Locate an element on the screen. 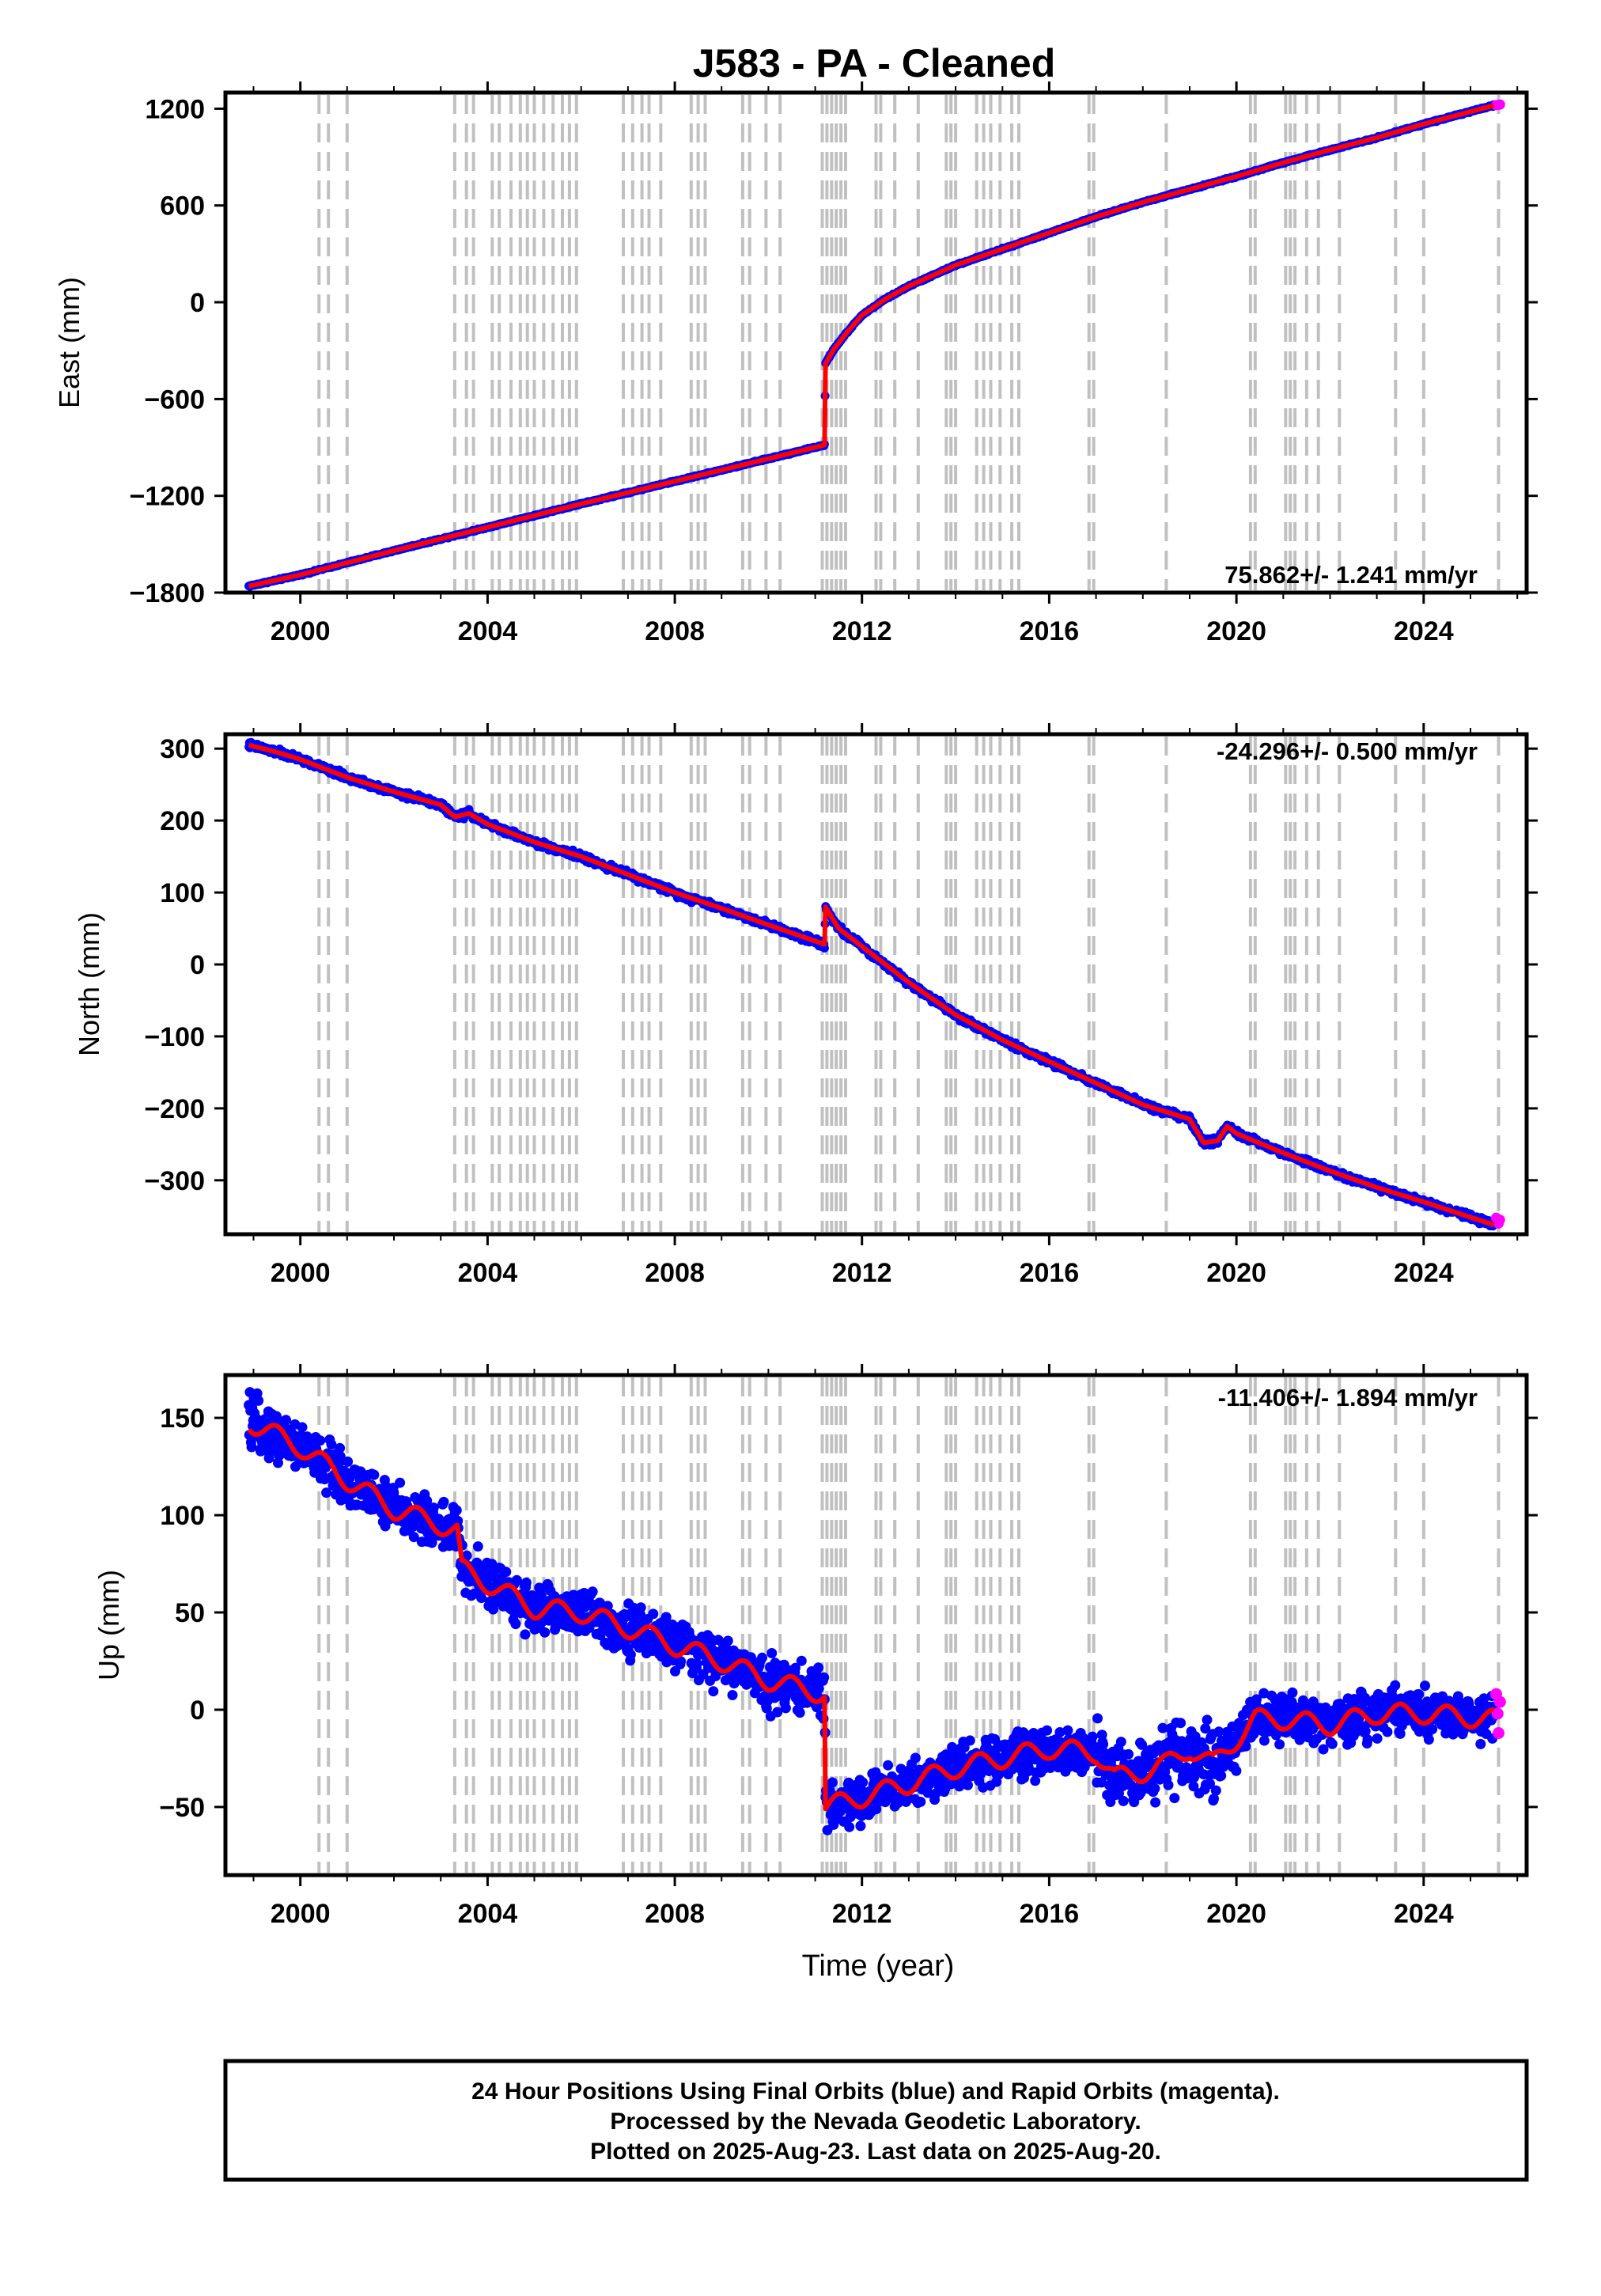 The width and height of the screenshot is (1601, 2296). x-axis-label: Time (year) is located at coordinates (879, 1966).